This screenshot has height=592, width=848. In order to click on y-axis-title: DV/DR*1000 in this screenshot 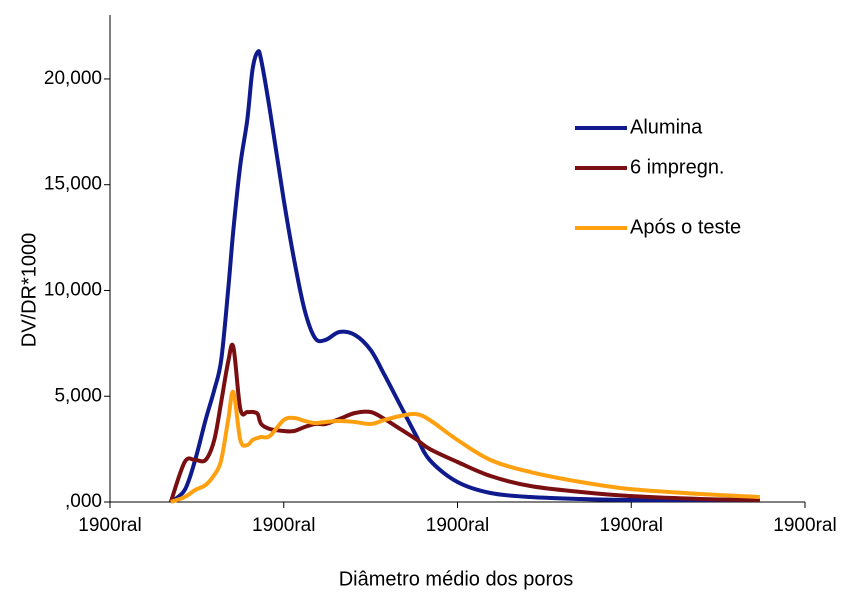, I will do `click(29, 290)`.